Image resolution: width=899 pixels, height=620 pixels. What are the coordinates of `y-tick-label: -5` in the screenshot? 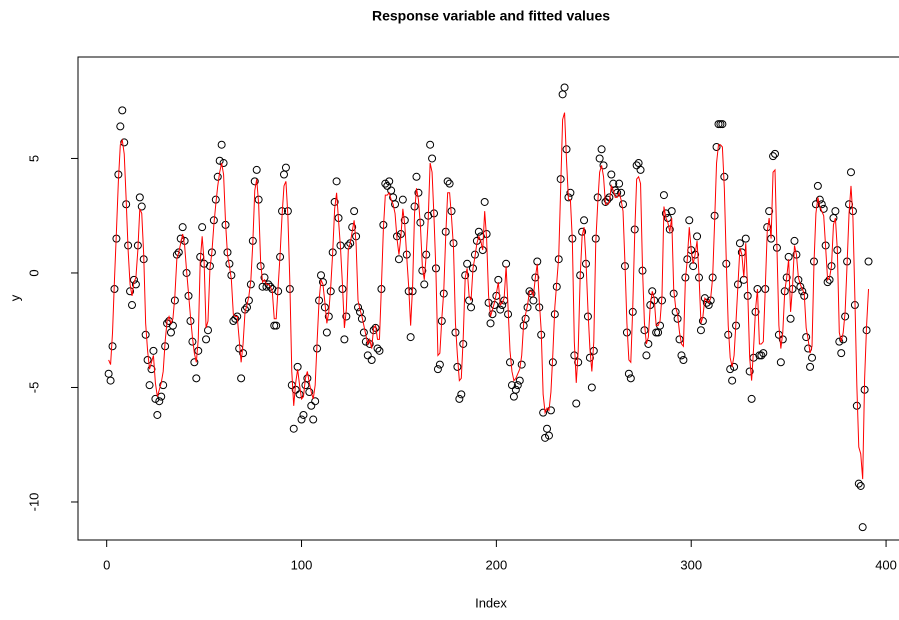 It's located at (33, 388).